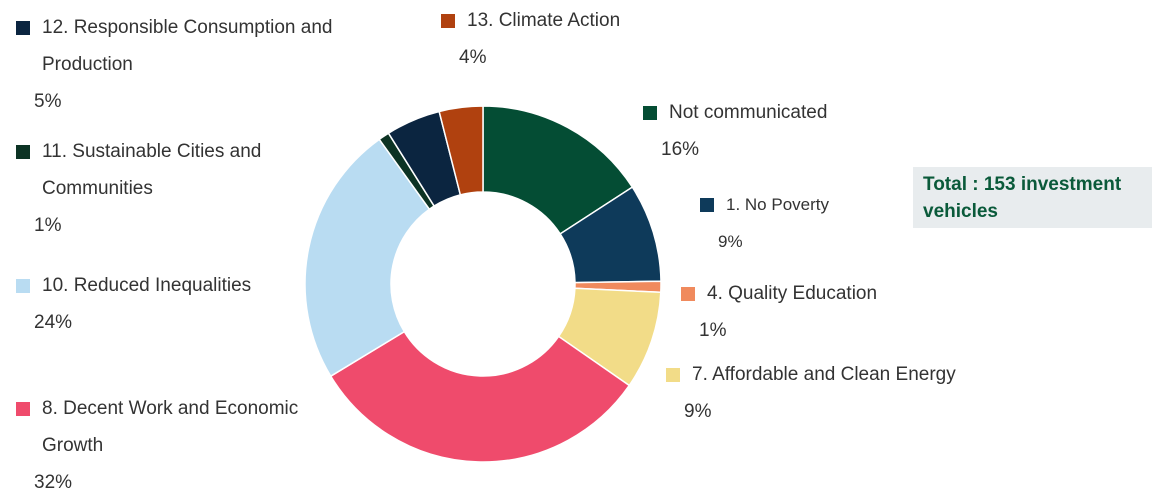 The height and width of the screenshot is (489, 1152). I want to click on annotation: Total : 153 investment vehicles, so click(1032, 197).